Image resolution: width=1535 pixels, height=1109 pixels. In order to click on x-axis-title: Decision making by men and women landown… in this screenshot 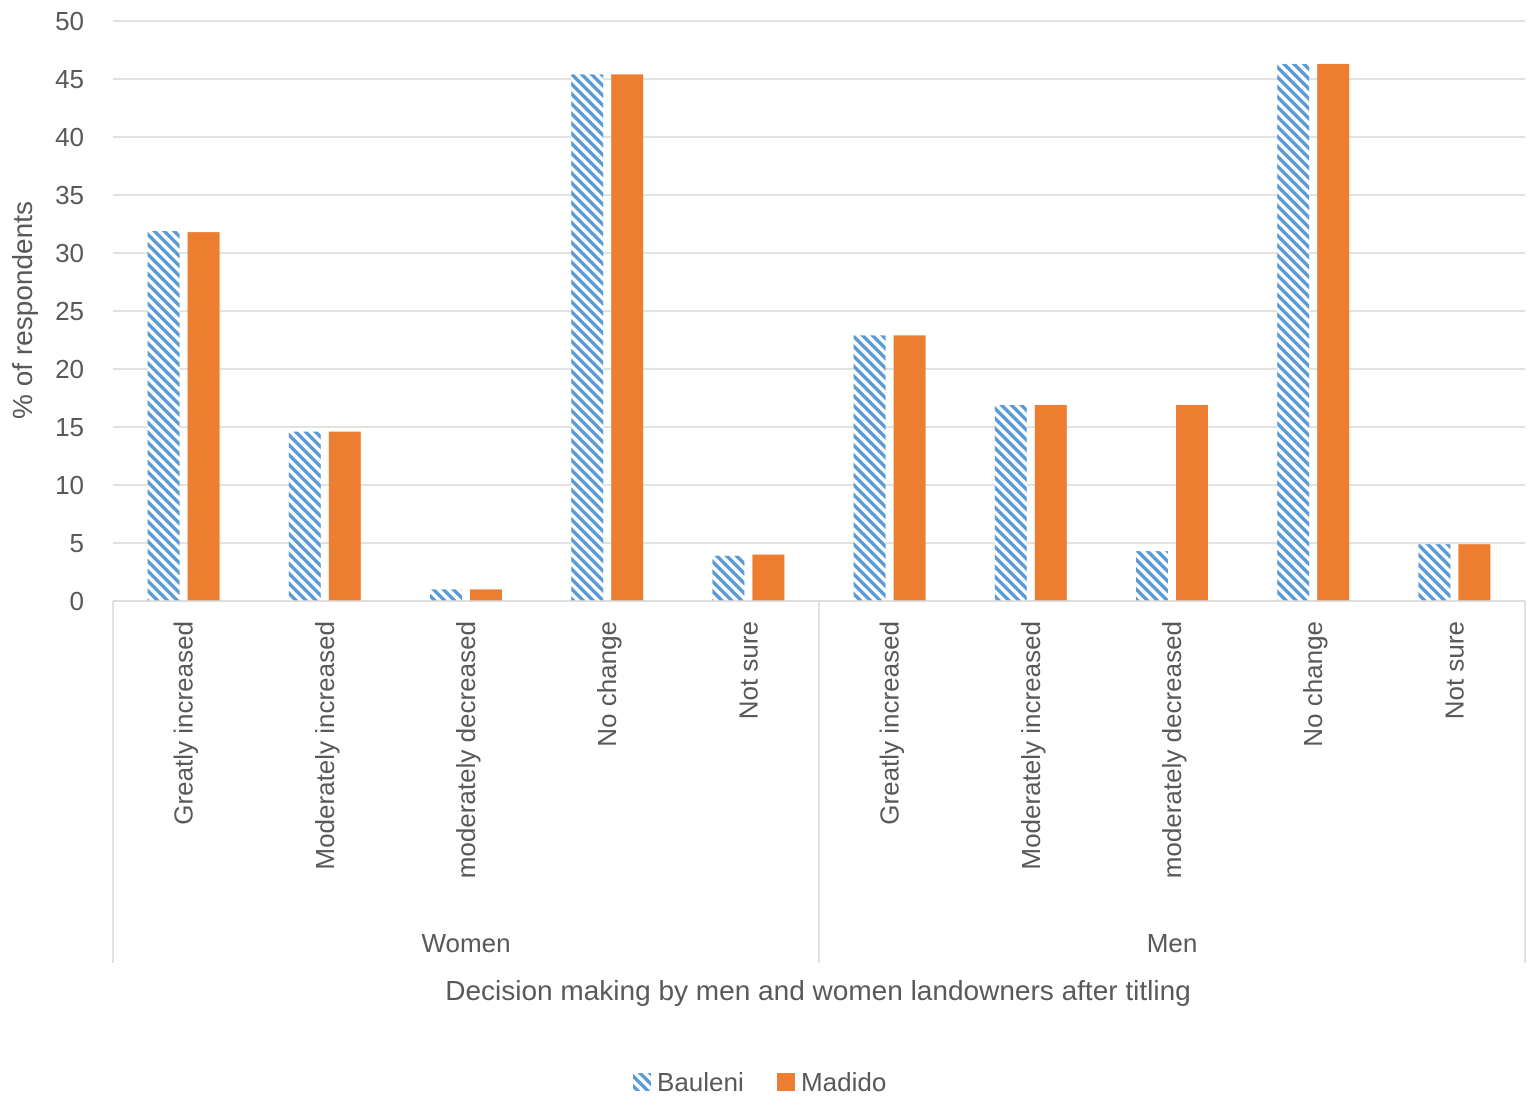, I will do `click(818, 990)`.